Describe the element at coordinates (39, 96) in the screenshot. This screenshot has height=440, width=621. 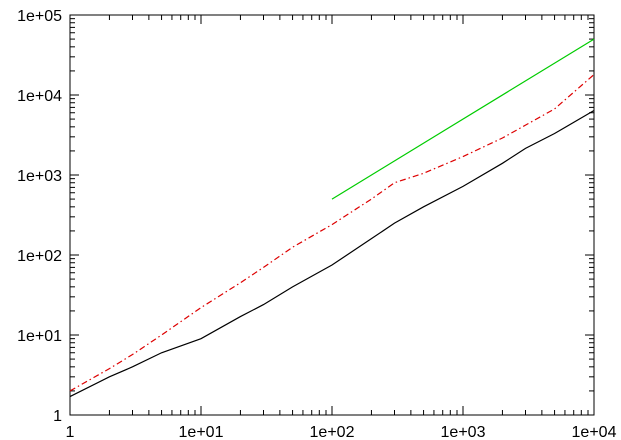
I see `y-tick-label: 1e+04` at that location.